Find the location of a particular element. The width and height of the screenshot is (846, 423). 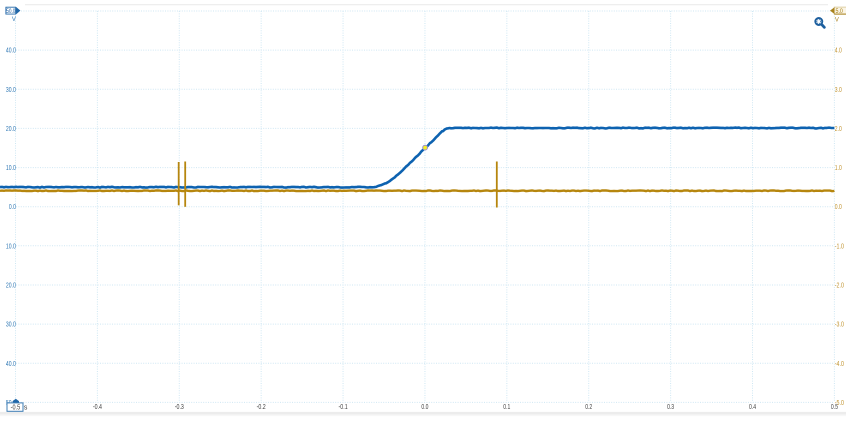

svg-text: 50.0 is located at coordinates (11, 11).